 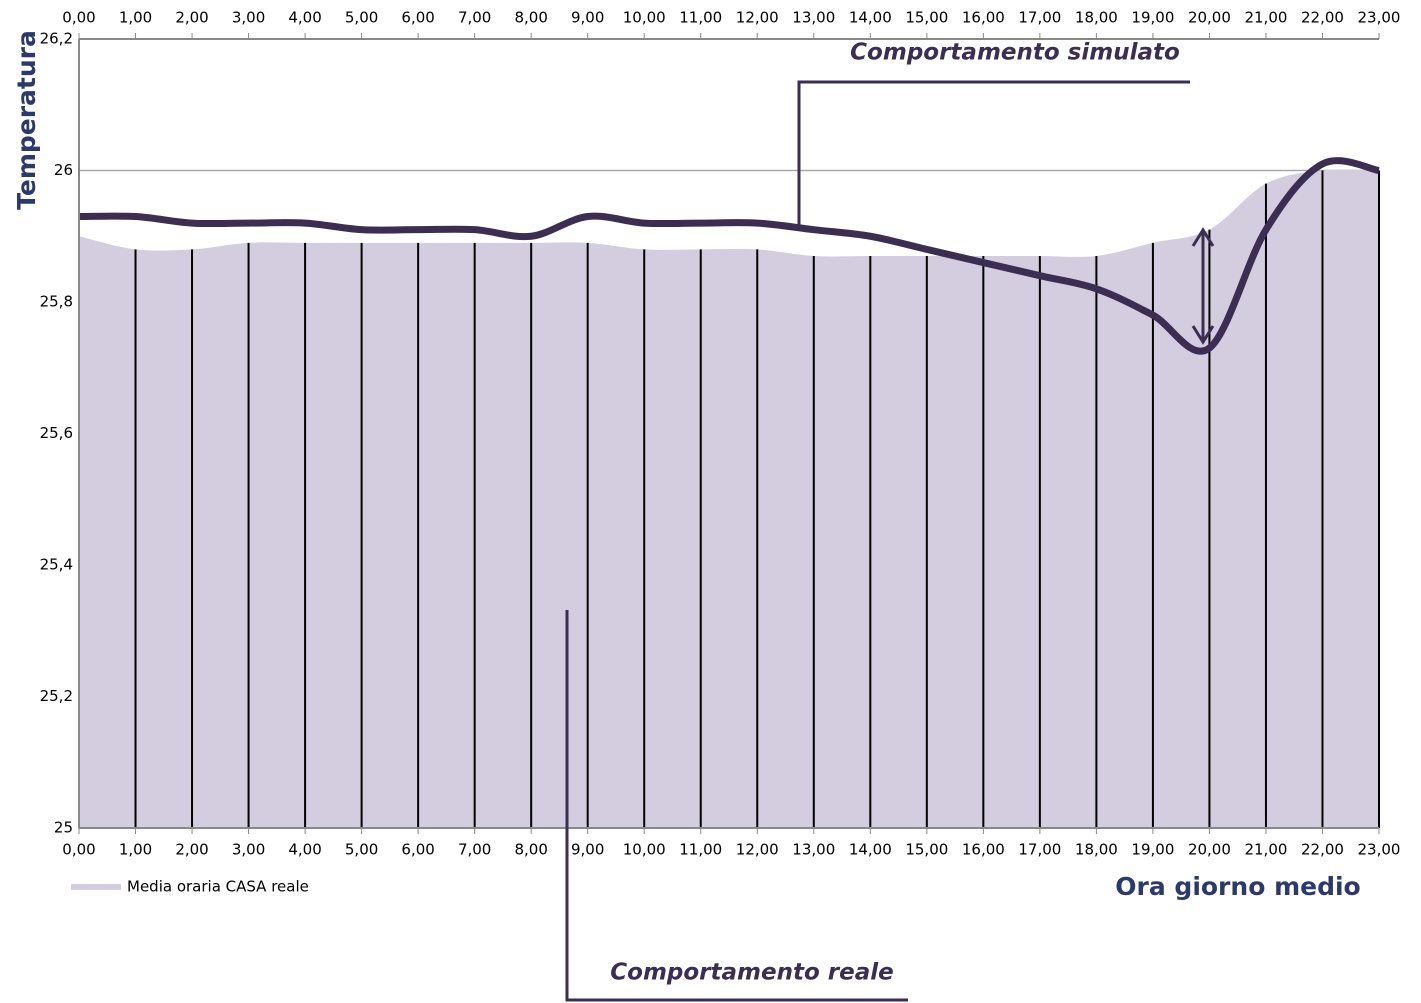 I want to click on x-tick-label: 12,00, so click(x=757, y=850).